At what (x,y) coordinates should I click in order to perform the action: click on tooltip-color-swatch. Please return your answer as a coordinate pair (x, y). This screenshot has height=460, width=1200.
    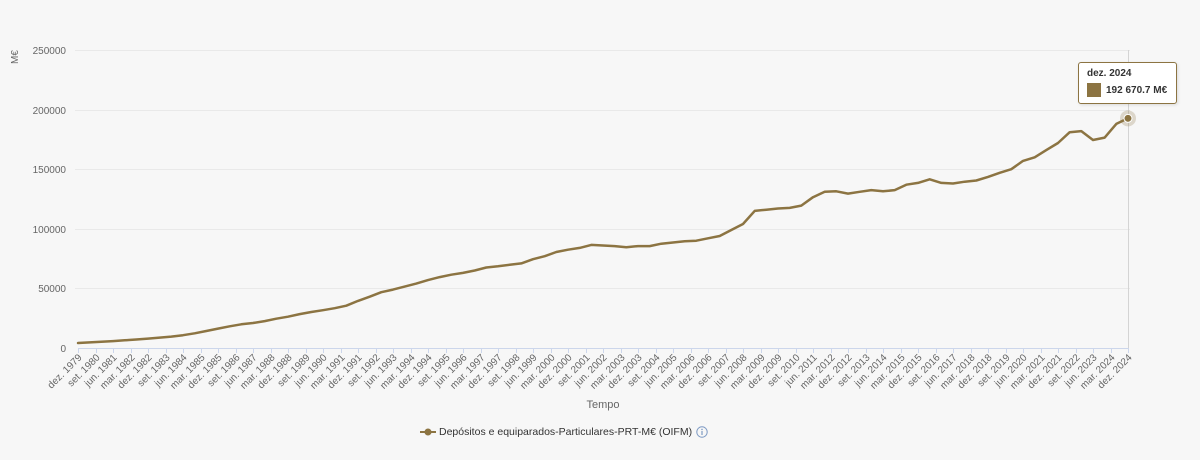
    Looking at the image, I should click on (1094, 90).